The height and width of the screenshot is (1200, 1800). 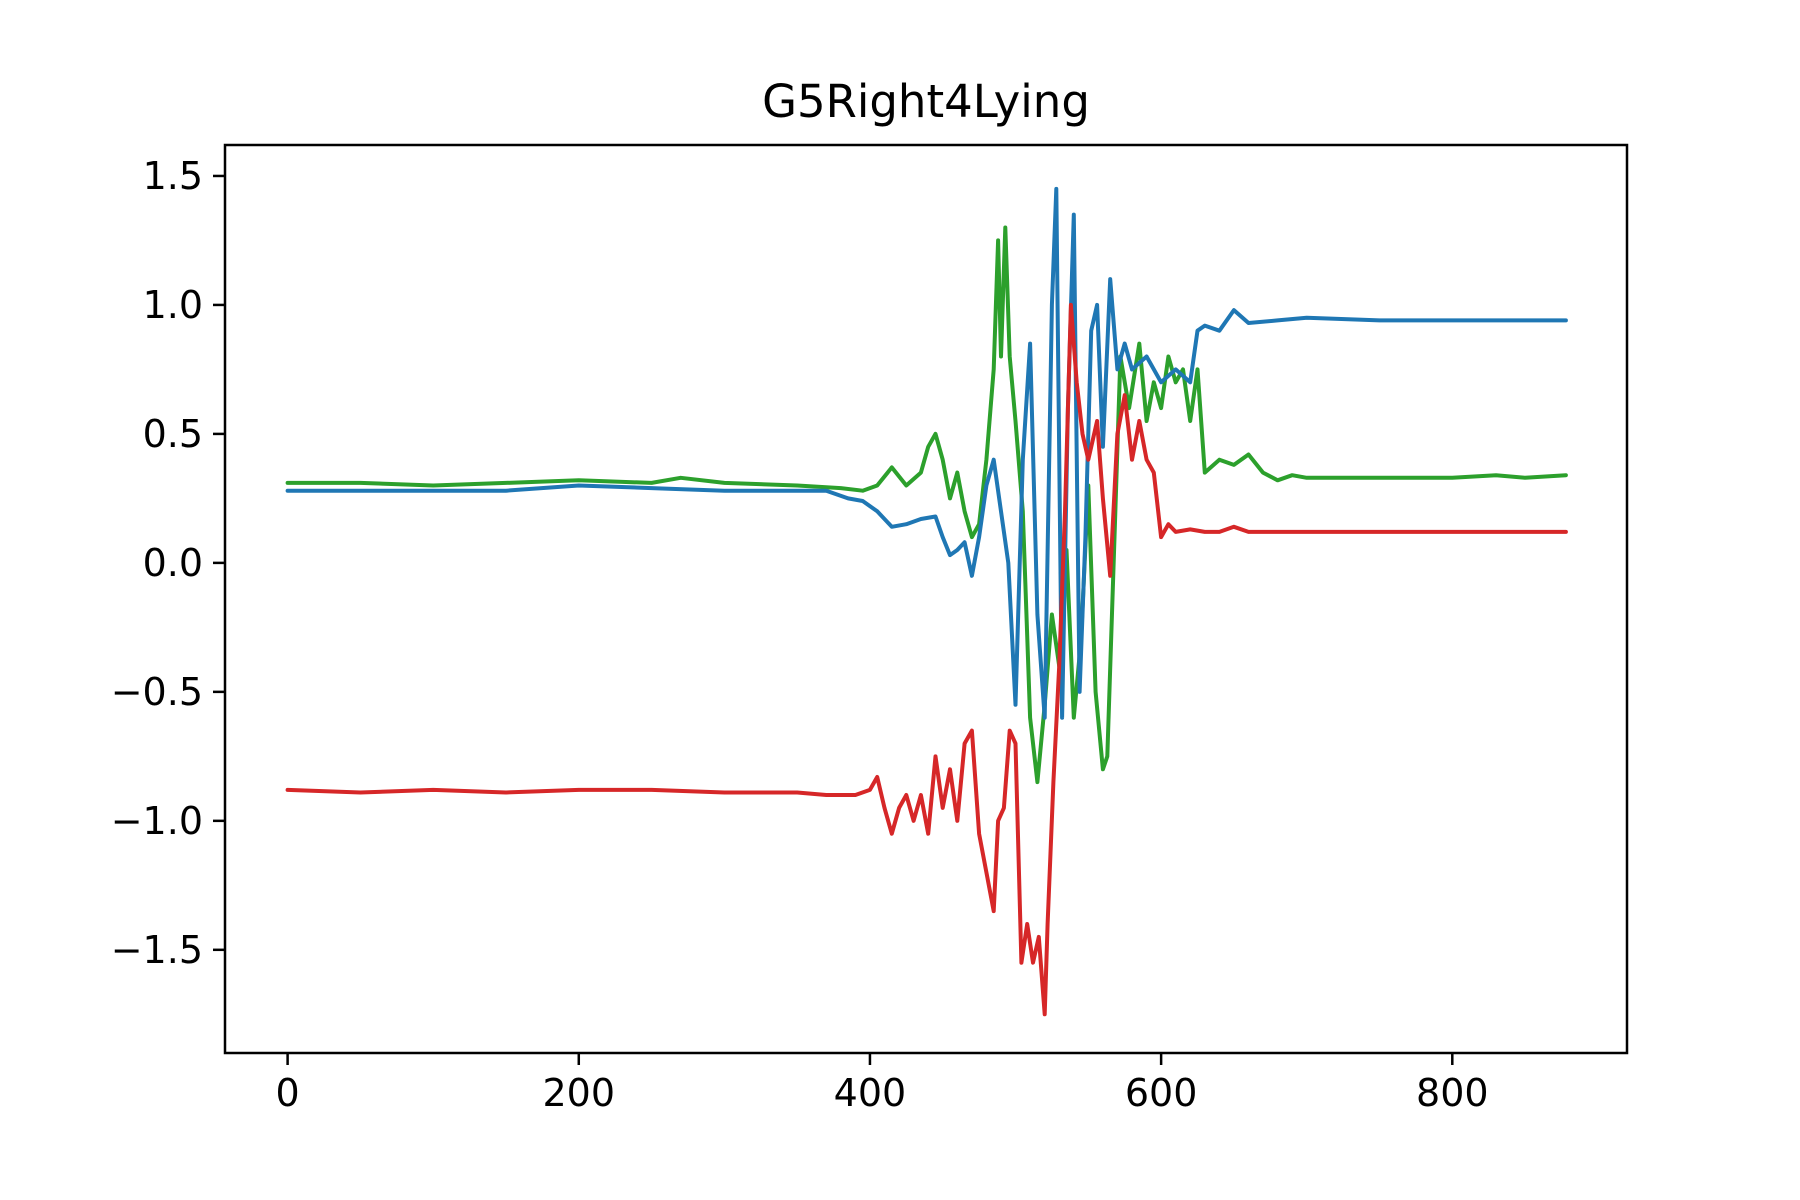 I want to click on x-tick-label: 200, so click(x=579, y=1093).